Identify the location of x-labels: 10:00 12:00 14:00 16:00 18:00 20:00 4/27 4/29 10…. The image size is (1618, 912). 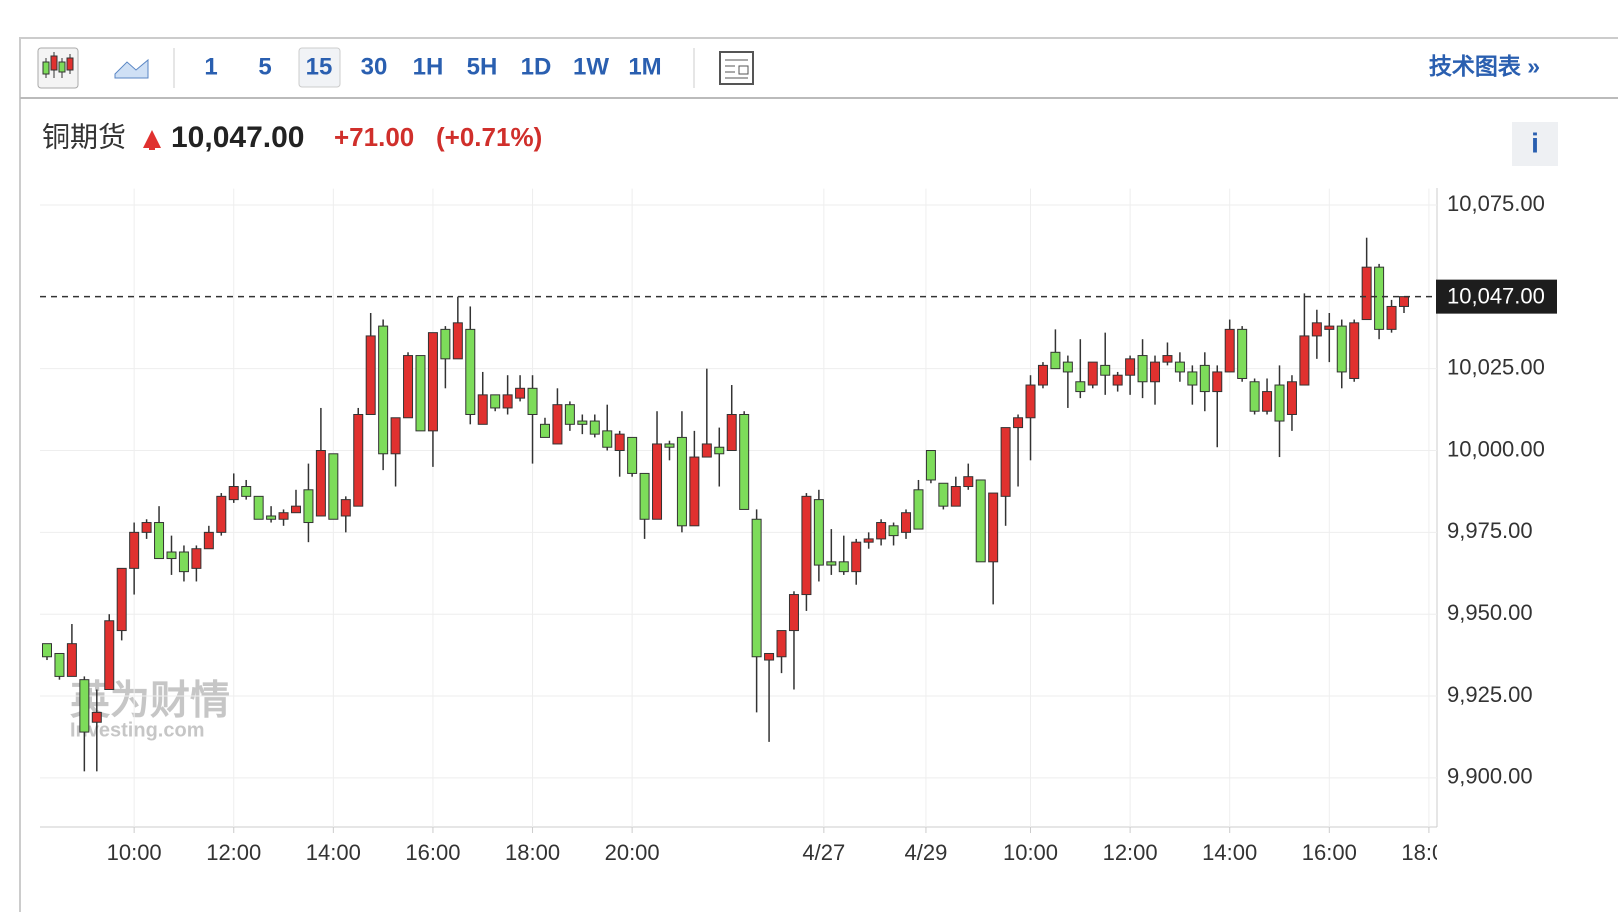
(772, 846).